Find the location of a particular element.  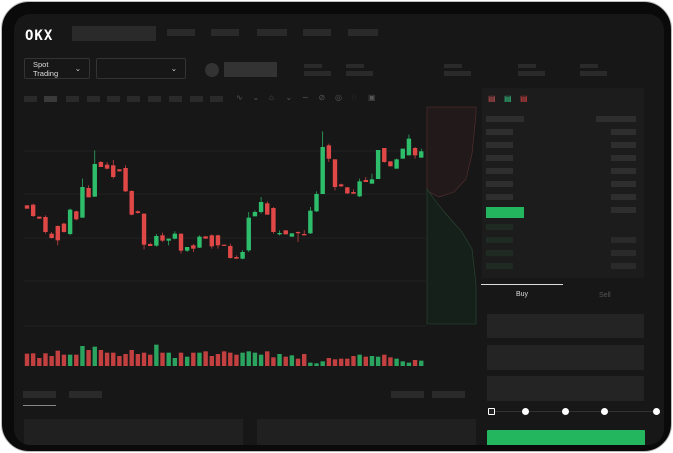

chart-tool-icon: ▣ is located at coordinates (372, 97).